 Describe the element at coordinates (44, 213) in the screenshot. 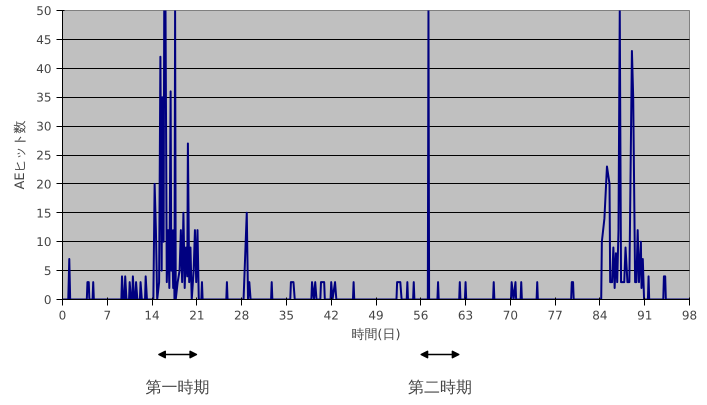

I see `y-tick-label: 15` at that location.